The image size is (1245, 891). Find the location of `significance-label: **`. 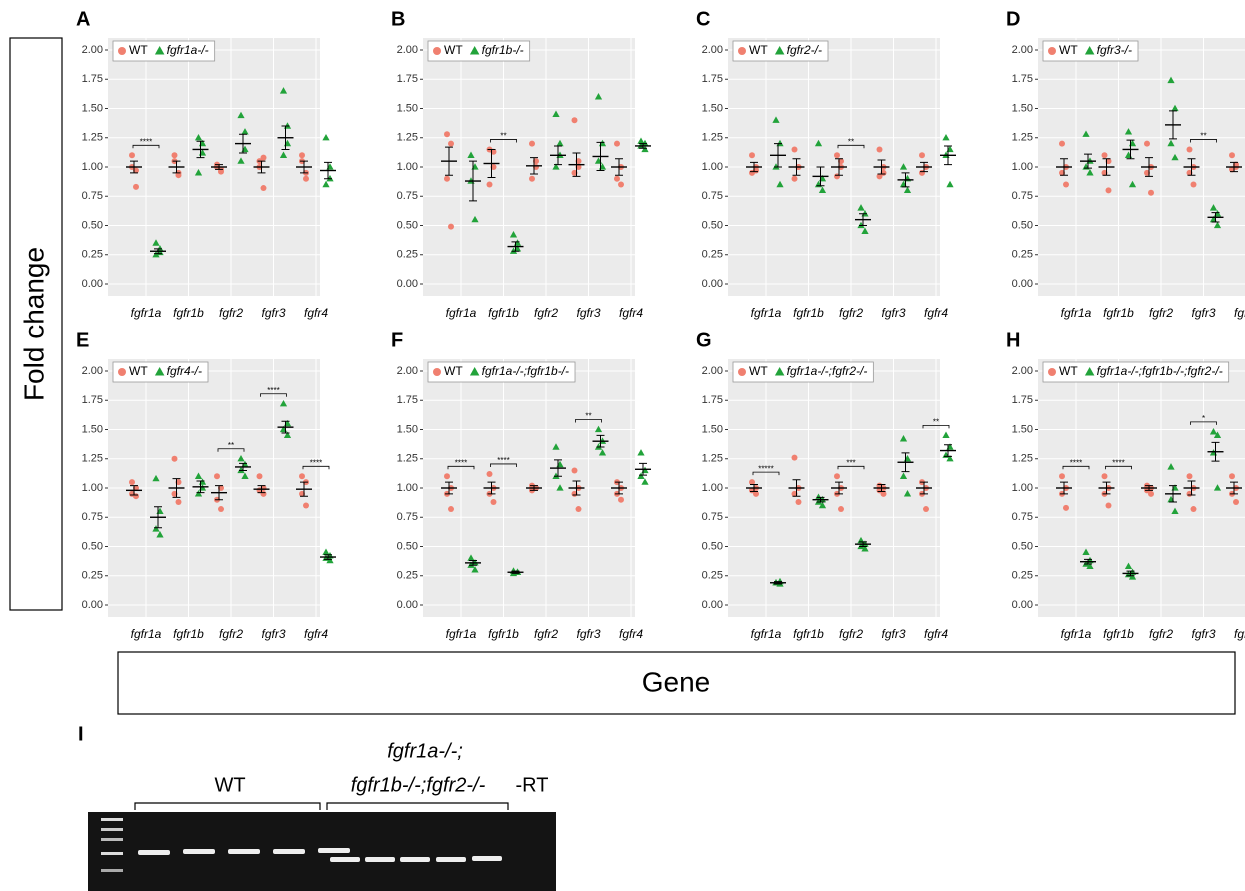

significance-label: ** is located at coordinates (1203, 136).